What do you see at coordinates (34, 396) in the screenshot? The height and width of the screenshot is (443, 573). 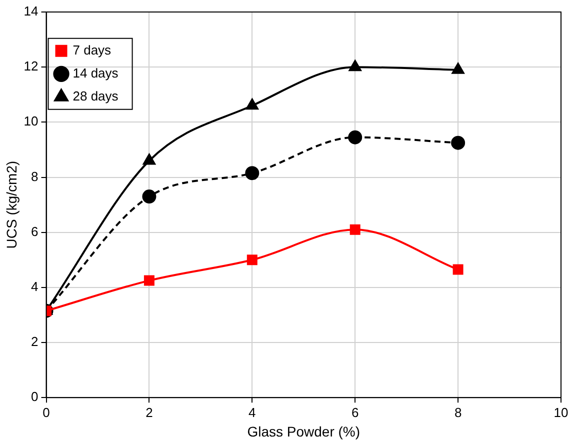 I see `y-tick-label: 0` at bounding box center [34, 396].